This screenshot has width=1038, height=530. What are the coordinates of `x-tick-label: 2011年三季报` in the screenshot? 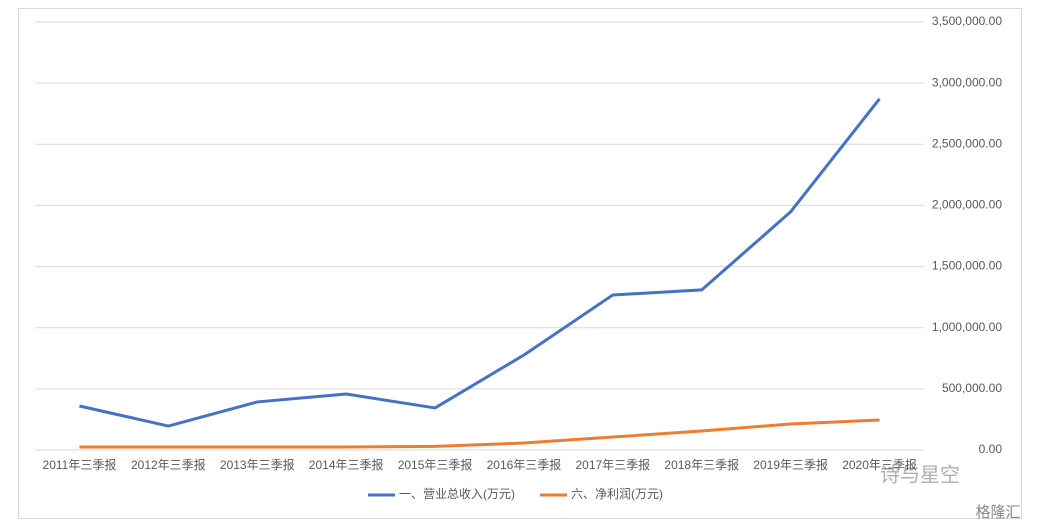 It's located at (80, 464).